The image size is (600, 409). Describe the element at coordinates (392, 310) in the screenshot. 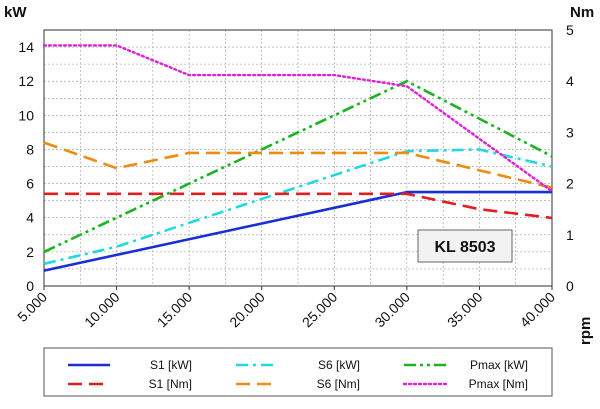

I see `x-tick-label: 30.000` at that location.